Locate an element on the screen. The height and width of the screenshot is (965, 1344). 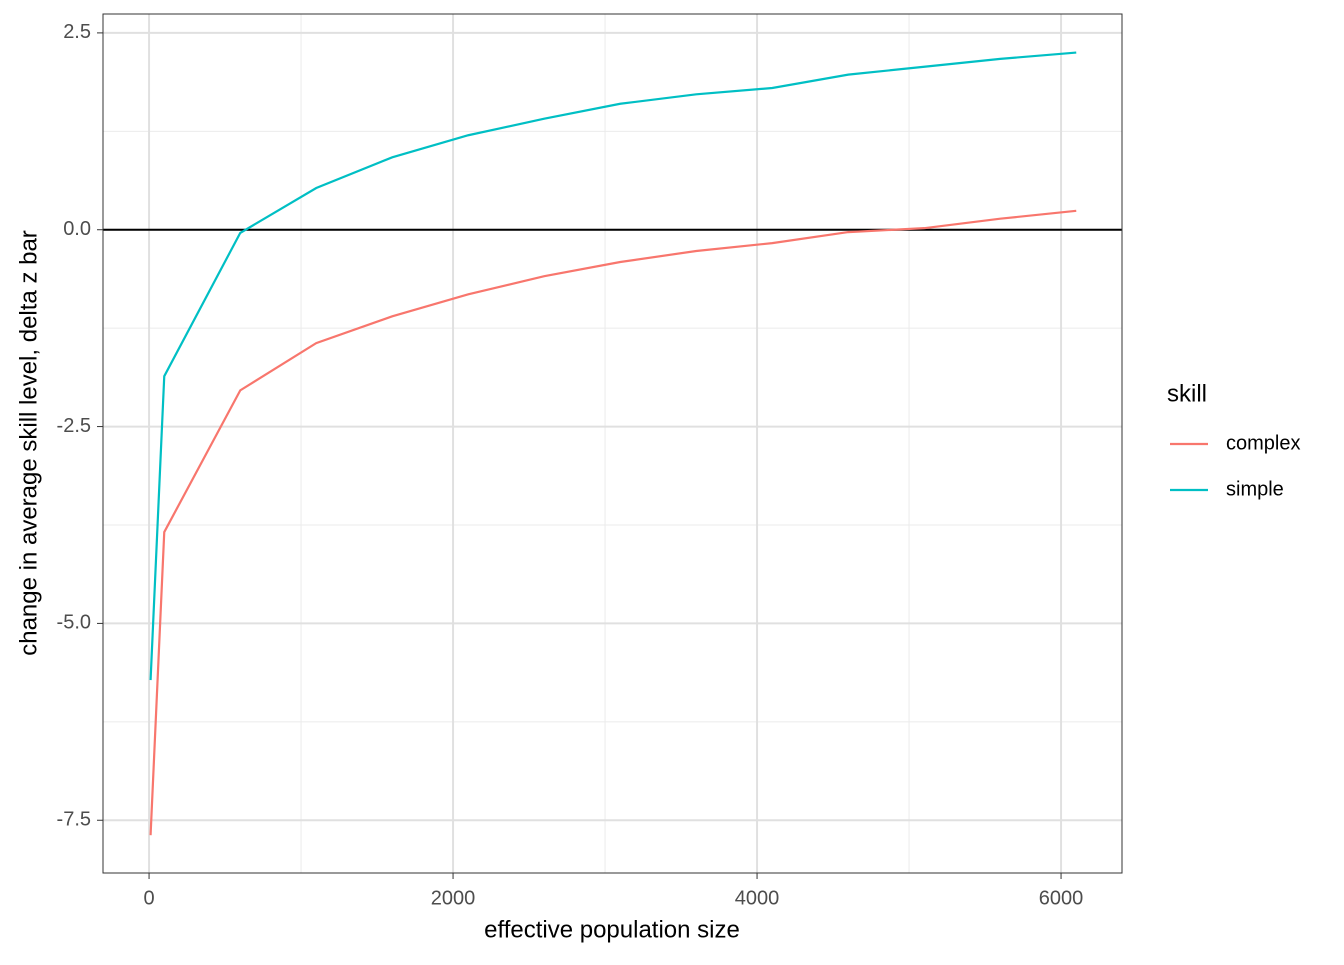
y-tick-label: 0.0 is located at coordinates (77, 229).